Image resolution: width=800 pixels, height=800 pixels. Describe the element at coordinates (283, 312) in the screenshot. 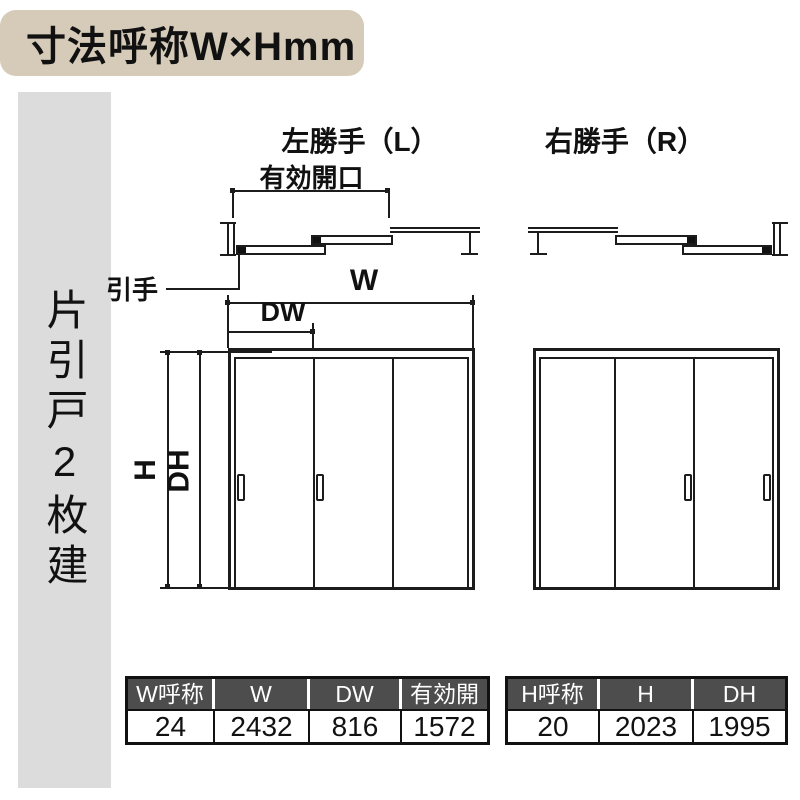

I see `dw-dim-label: DW` at that location.